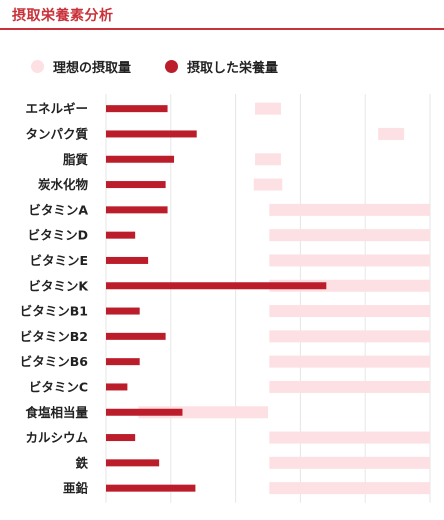 The width and height of the screenshot is (444, 520). What do you see at coordinates (75, 159) in the screenshot?
I see `category-label: 脂質` at bounding box center [75, 159].